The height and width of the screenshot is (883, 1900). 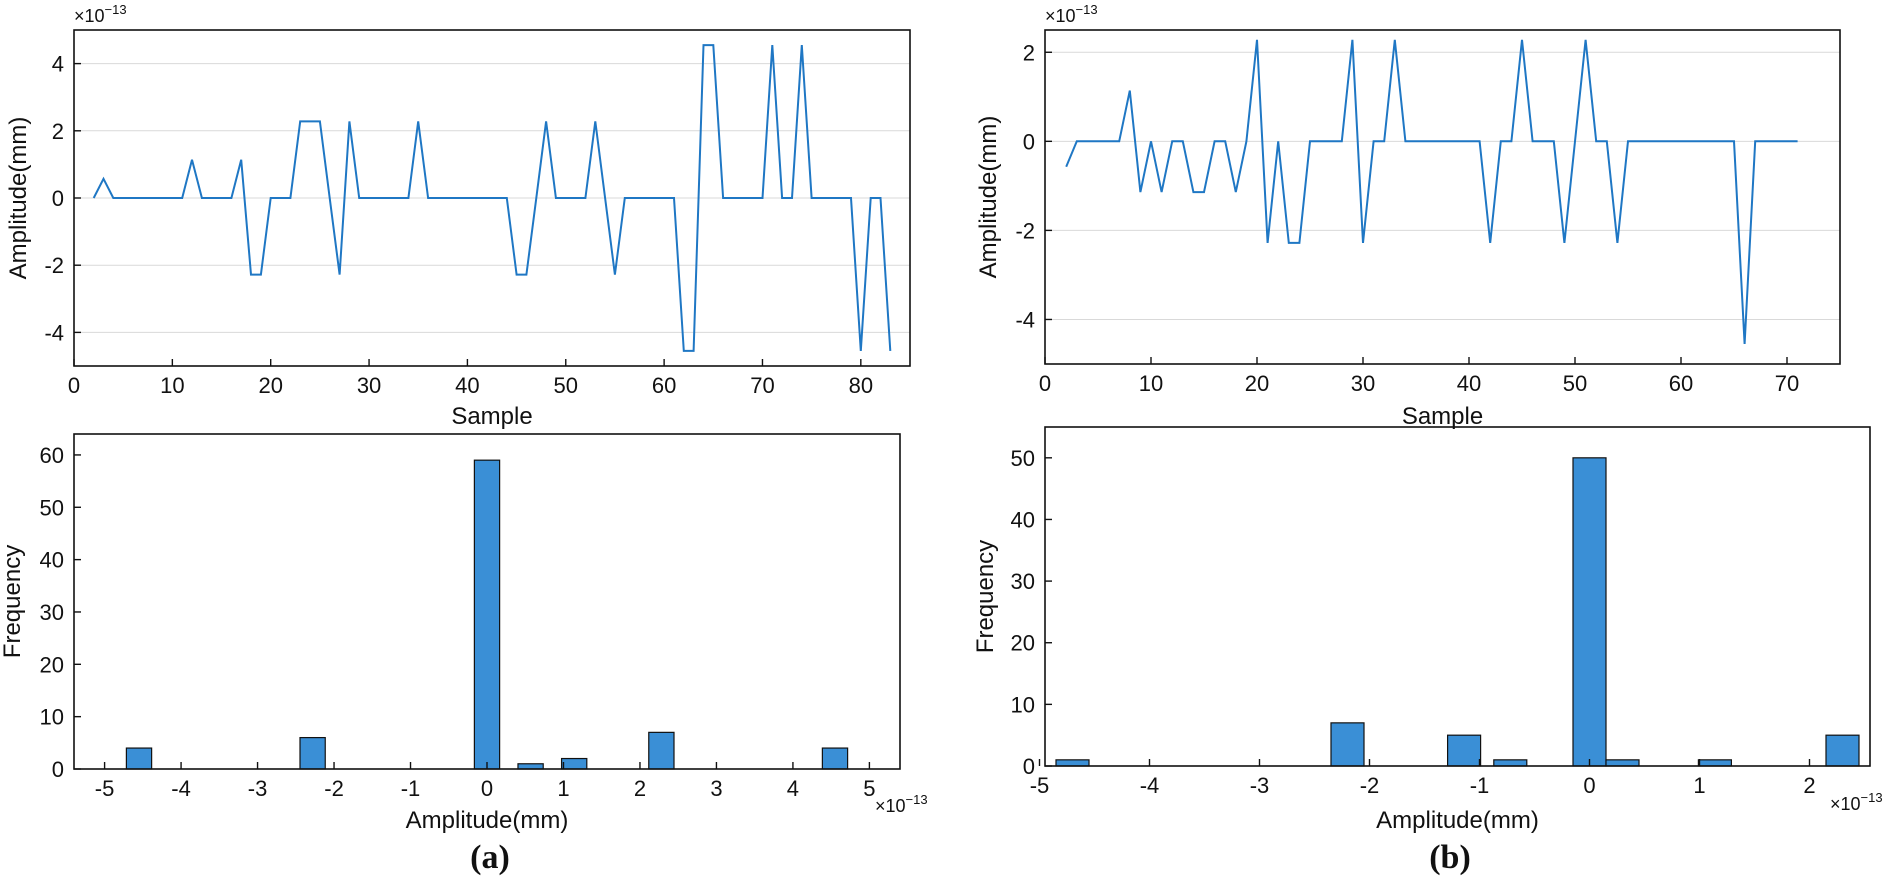 What do you see at coordinates (58, 64) in the screenshot?
I see `y-tick-label: 4` at bounding box center [58, 64].